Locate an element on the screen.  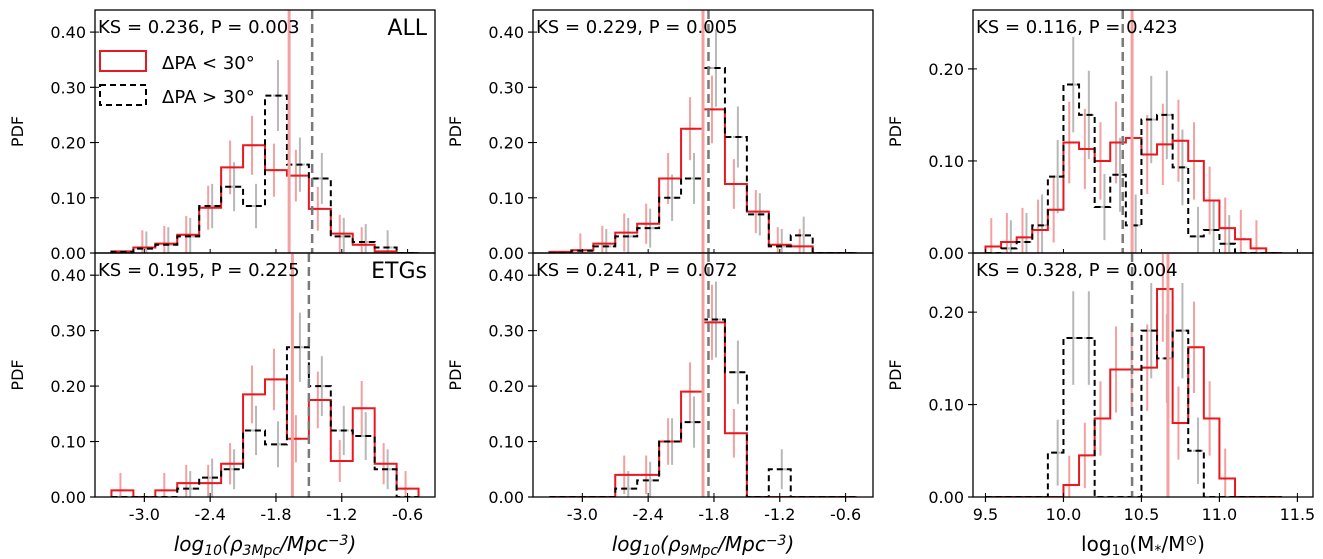
x-axis-label: log10(ρ9Mpc/Mpc−3) is located at coordinates (703, 545).